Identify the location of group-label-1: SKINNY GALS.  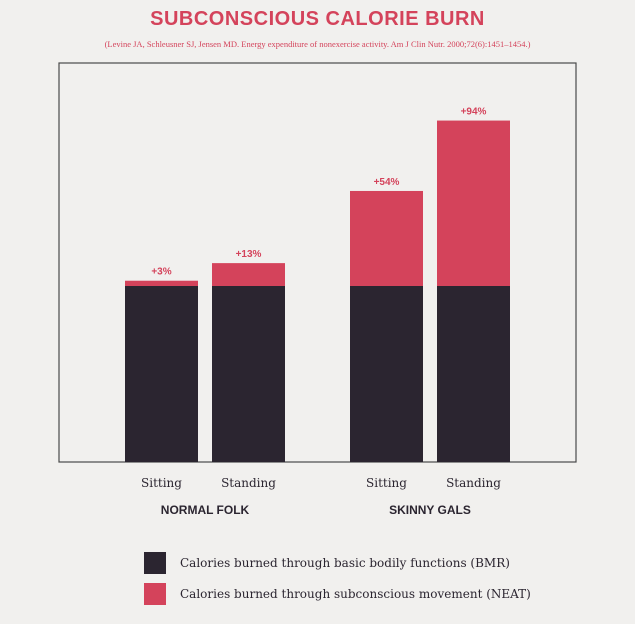
(430, 510).